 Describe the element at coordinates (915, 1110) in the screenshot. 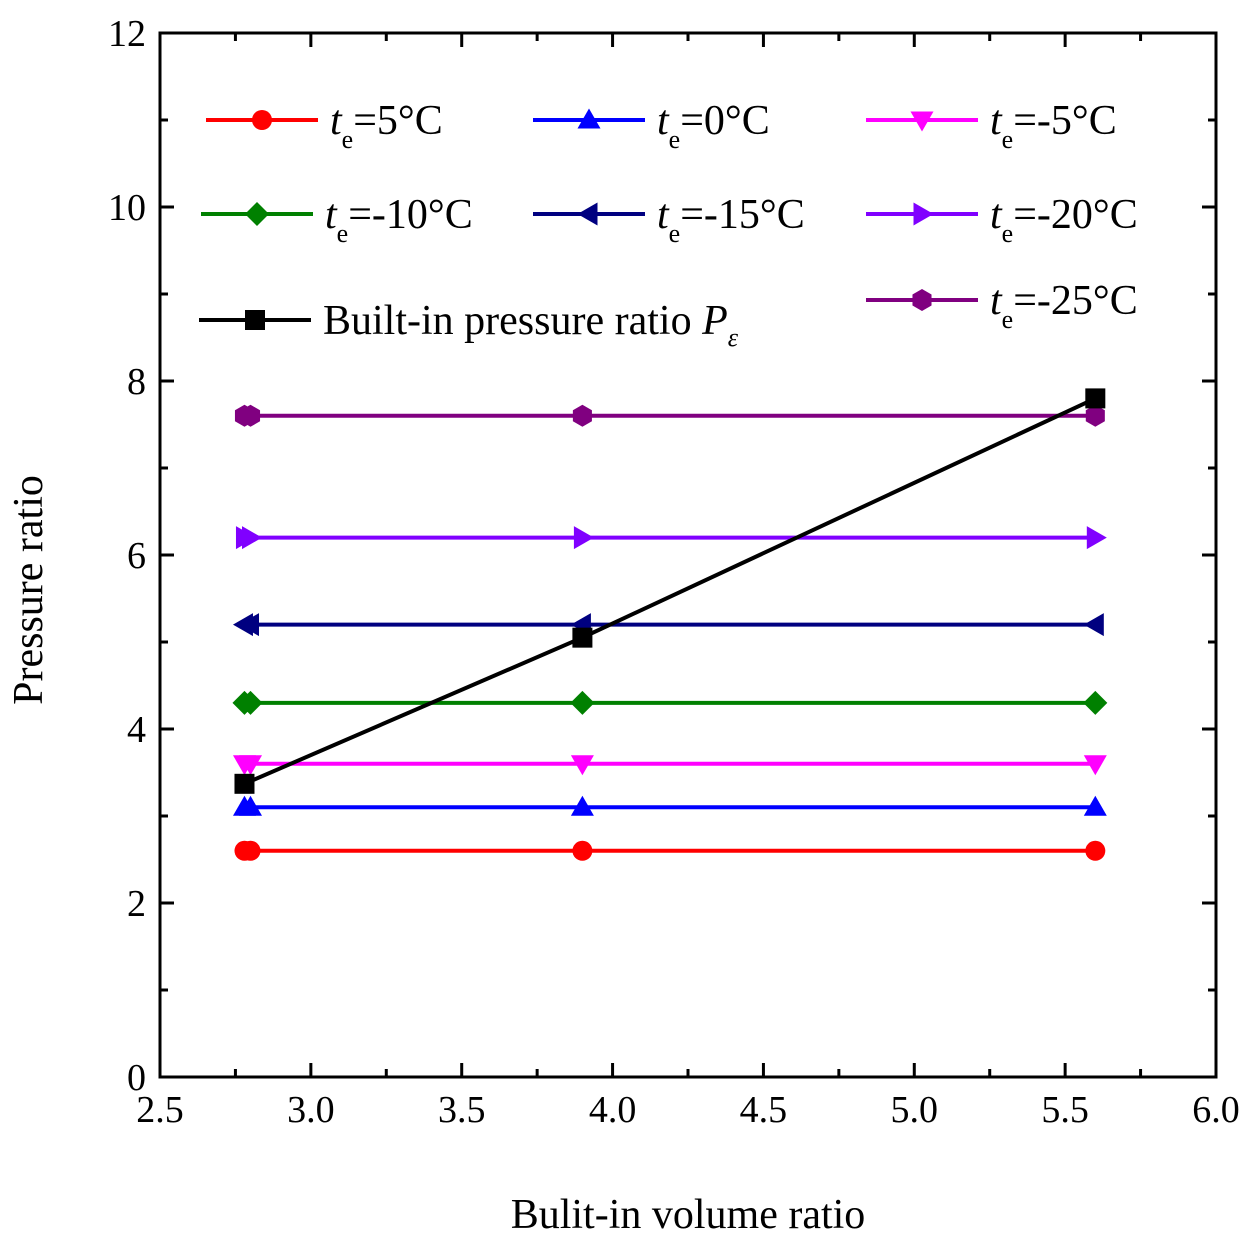

I see `x-tick-label: 5.0` at that location.